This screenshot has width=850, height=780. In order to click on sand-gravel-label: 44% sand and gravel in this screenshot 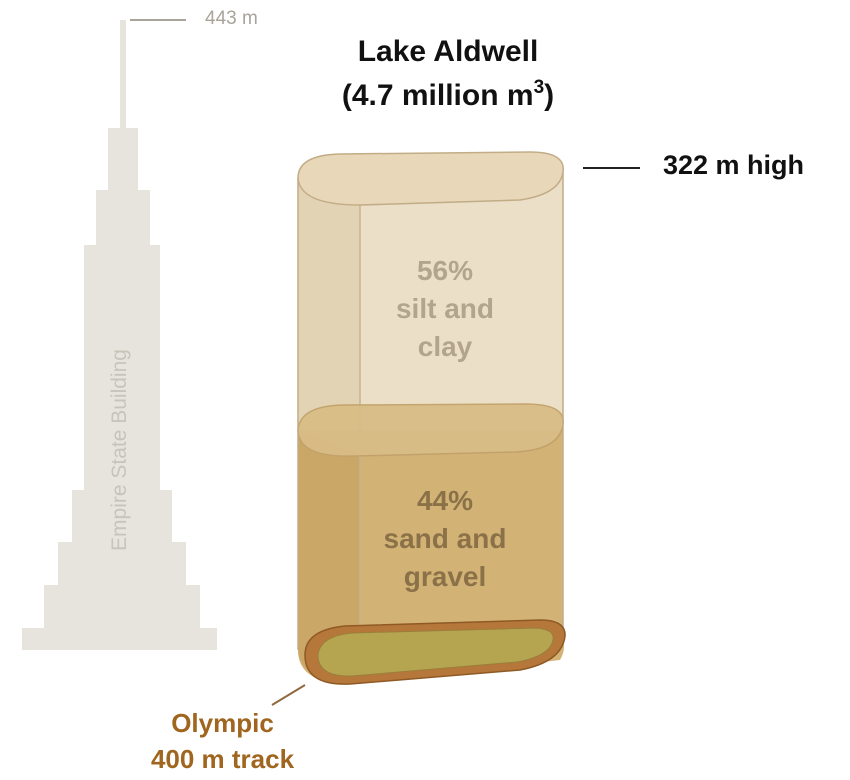, I will do `click(445, 539)`.